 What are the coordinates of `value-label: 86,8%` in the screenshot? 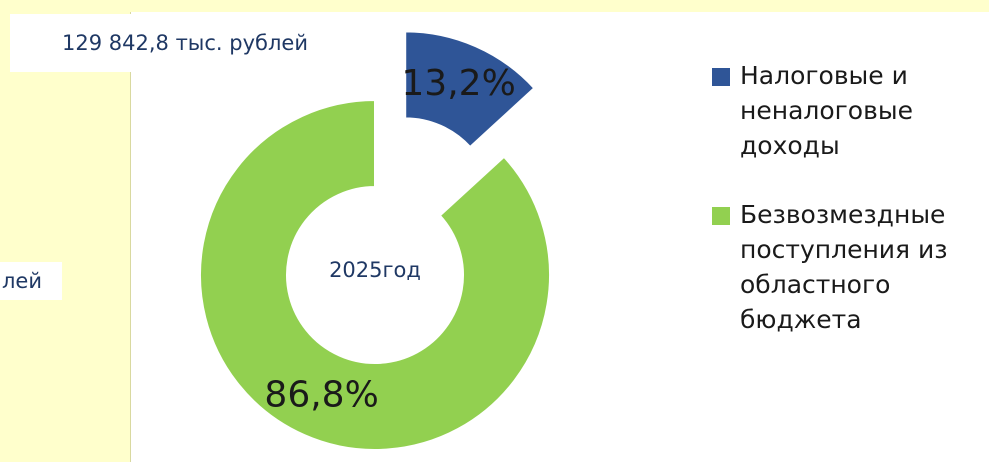 It's located at (321, 394).